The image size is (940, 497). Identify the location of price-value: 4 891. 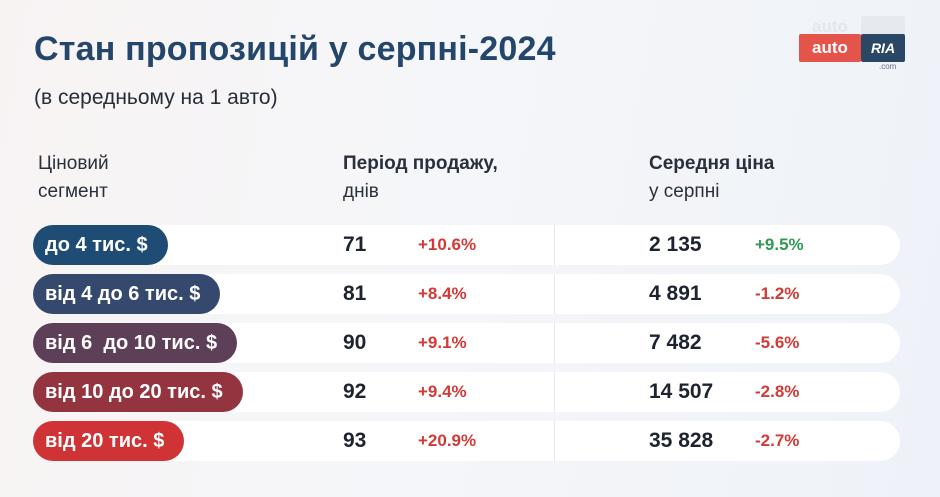
(675, 293).